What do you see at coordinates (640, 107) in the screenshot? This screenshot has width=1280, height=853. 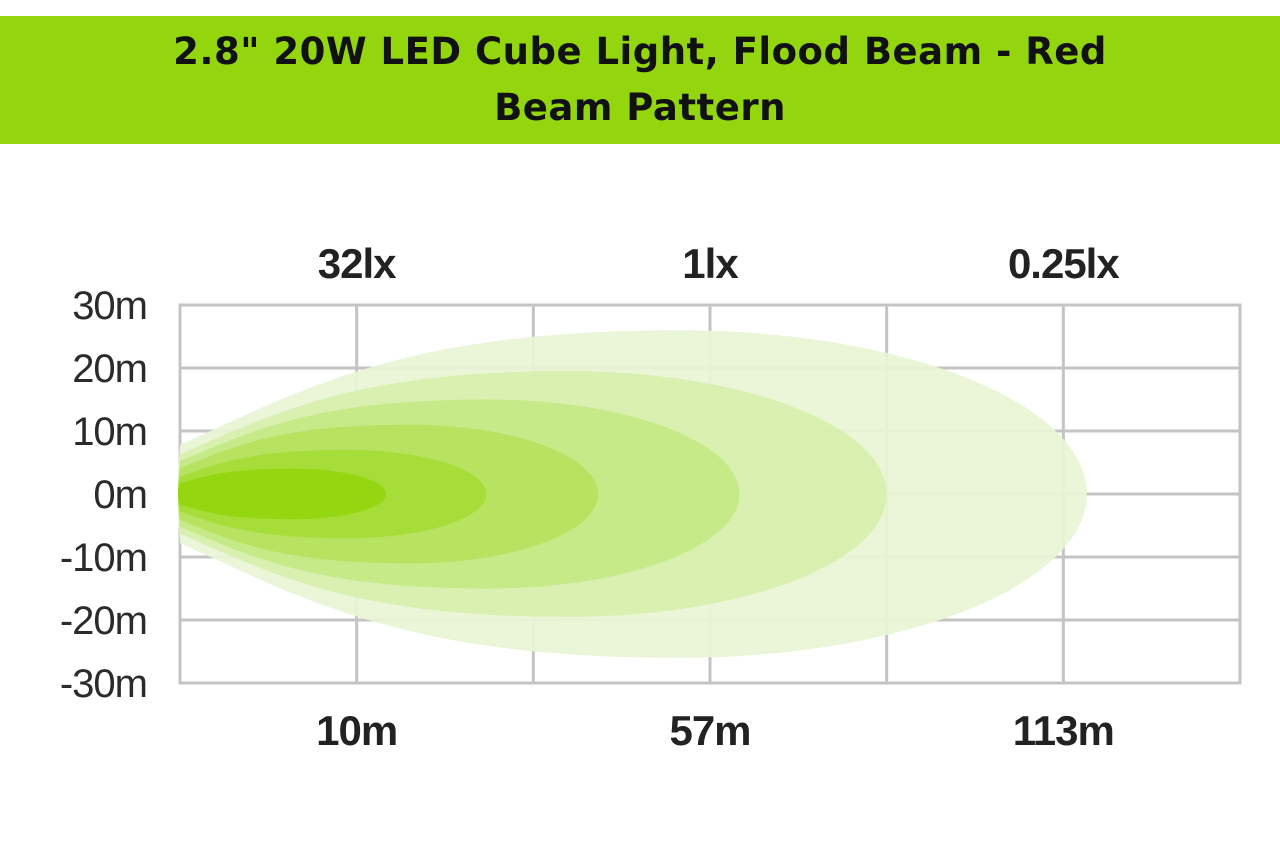 I see `chart-subtitle: Beam Pattern` at bounding box center [640, 107].